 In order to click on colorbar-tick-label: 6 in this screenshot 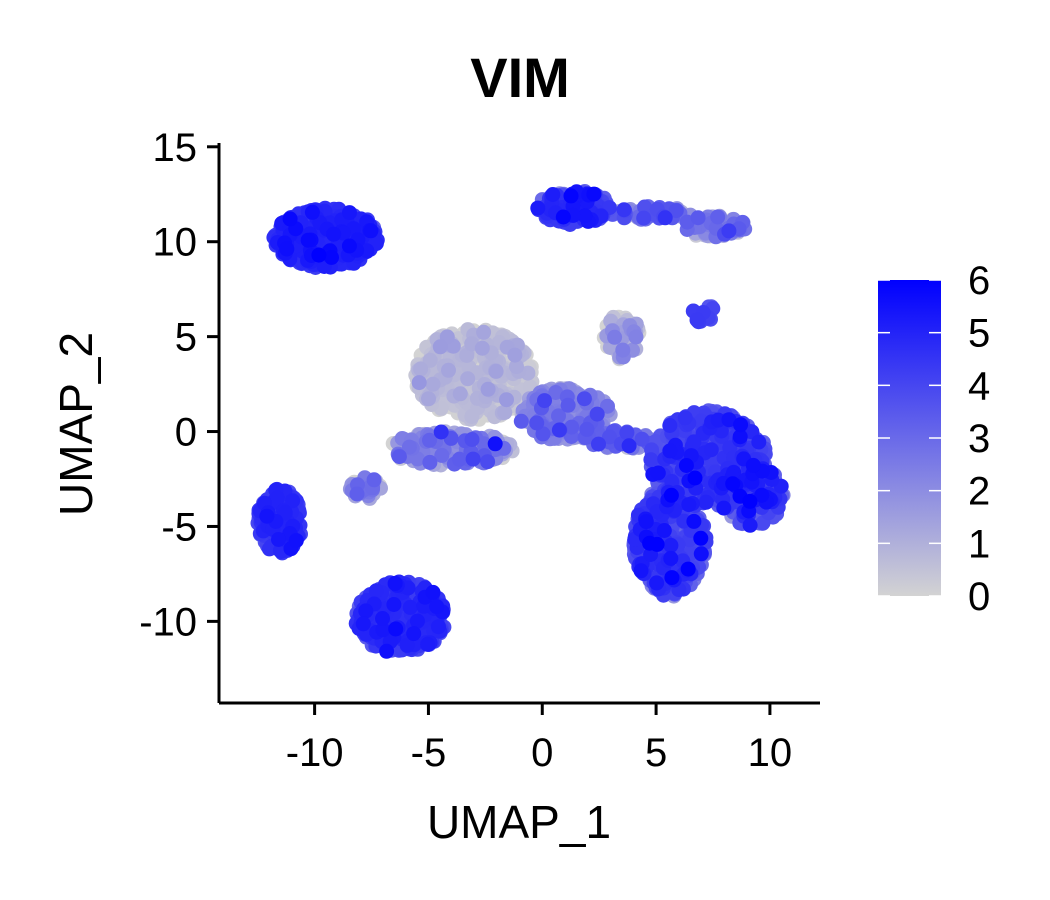, I will do `click(979, 281)`.